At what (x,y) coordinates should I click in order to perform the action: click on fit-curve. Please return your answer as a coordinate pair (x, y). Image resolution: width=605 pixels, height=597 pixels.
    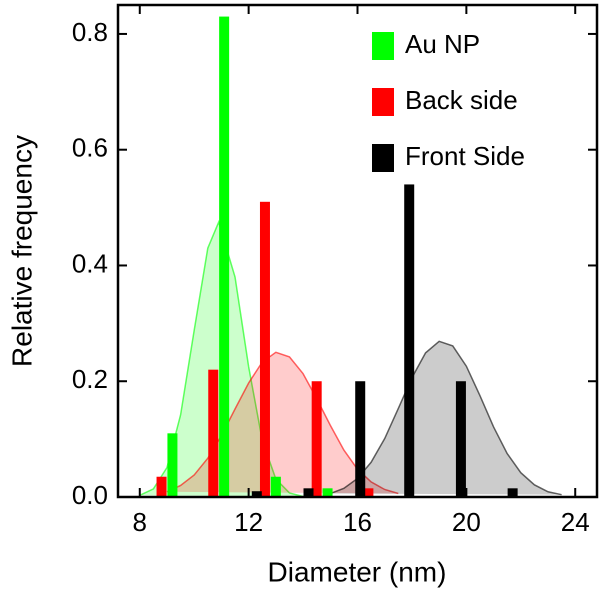
    Looking at the image, I should click on (446, 418).